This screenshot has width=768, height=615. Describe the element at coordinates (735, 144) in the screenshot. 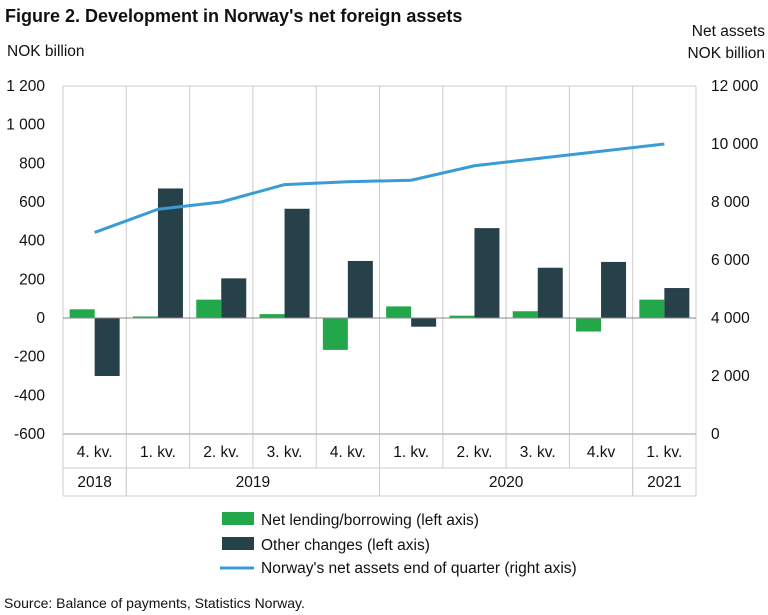

I see `right-tick-label: 10 000` at that location.